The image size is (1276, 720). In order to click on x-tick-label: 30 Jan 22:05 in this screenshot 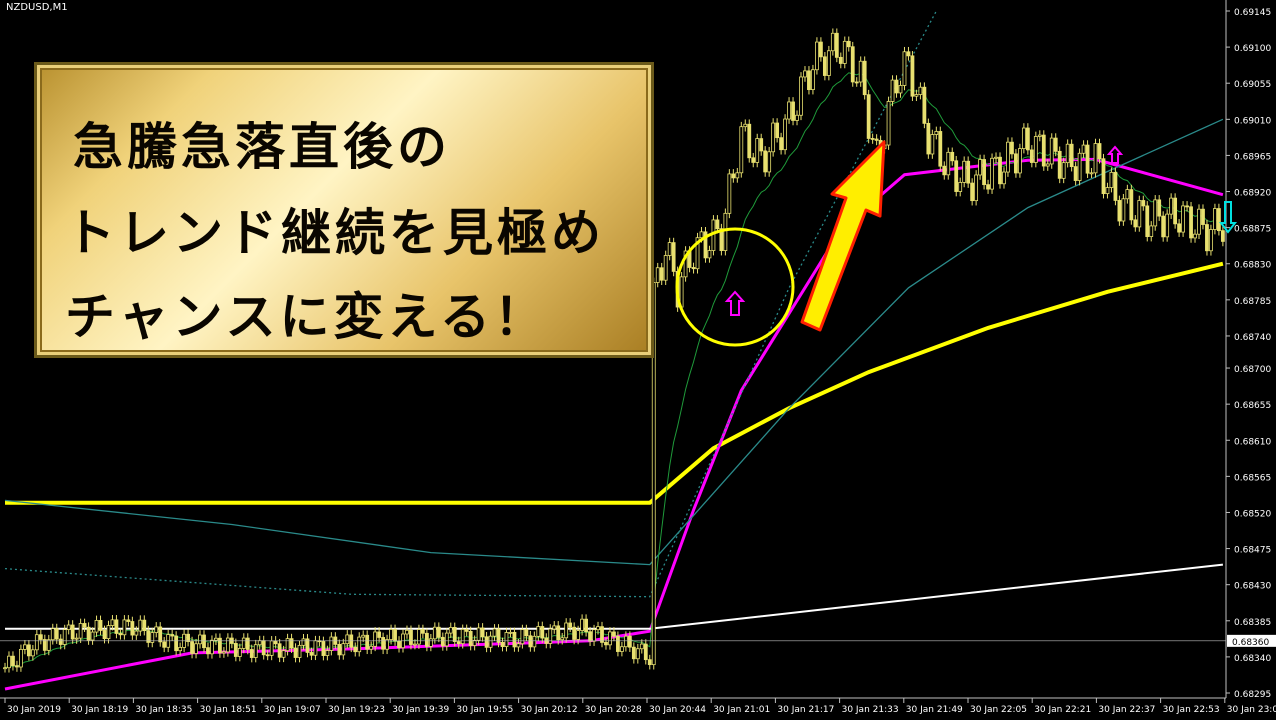, I will do `click(998, 710)`.